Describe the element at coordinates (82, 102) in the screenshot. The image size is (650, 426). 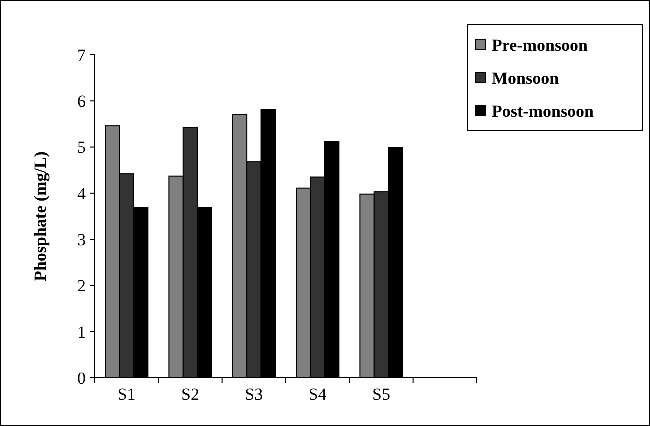
I see `y-tick-label: 6` at that location.